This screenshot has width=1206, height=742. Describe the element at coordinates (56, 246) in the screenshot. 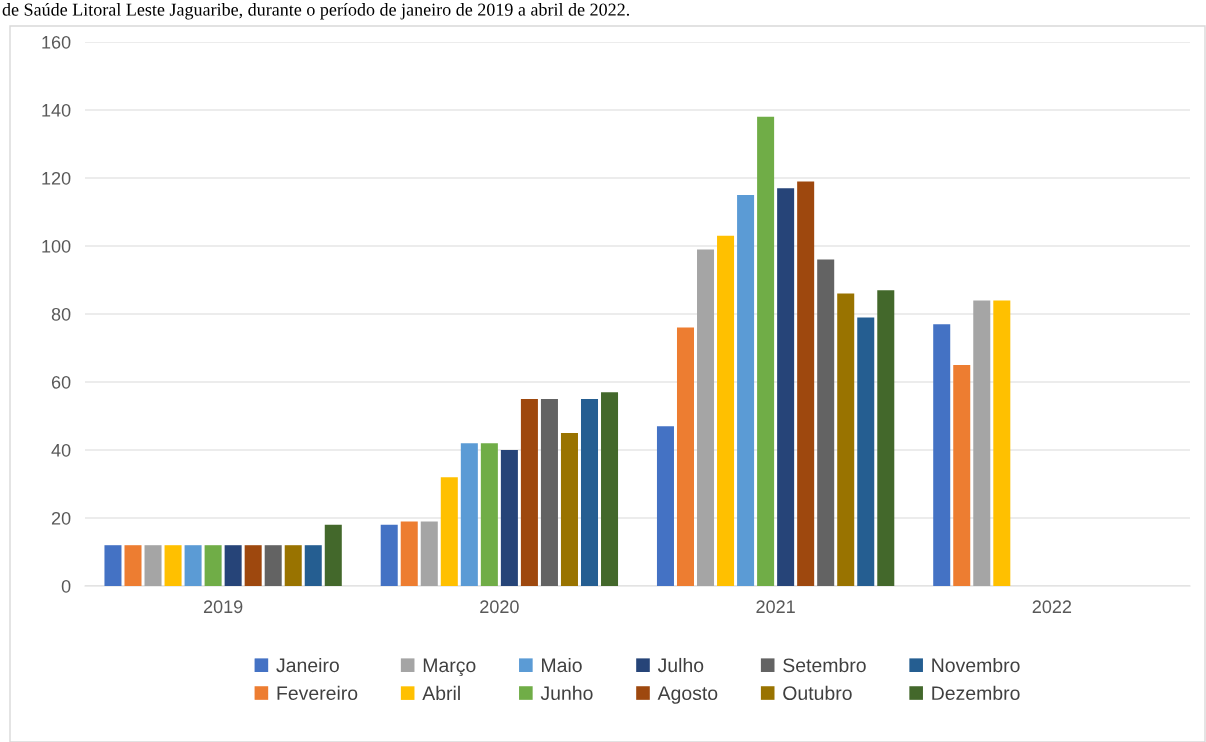

I see `y-tick-label: 100` at that location.